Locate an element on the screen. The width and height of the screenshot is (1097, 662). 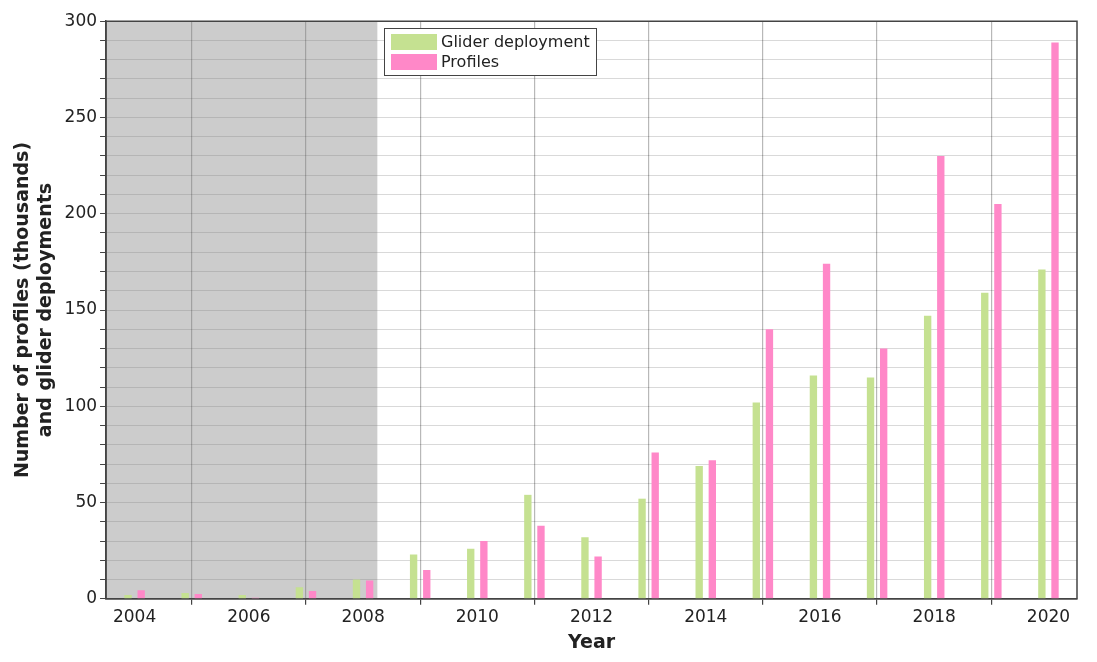
y-axis-title: Number of profiles (thousands) and glider deployments is located at coordinates (33, 310).